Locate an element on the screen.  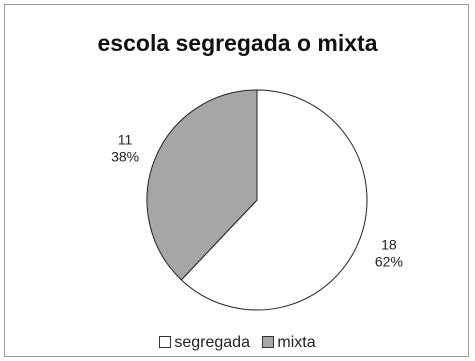
data-label-percent-segregada: 62% is located at coordinates (389, 262).